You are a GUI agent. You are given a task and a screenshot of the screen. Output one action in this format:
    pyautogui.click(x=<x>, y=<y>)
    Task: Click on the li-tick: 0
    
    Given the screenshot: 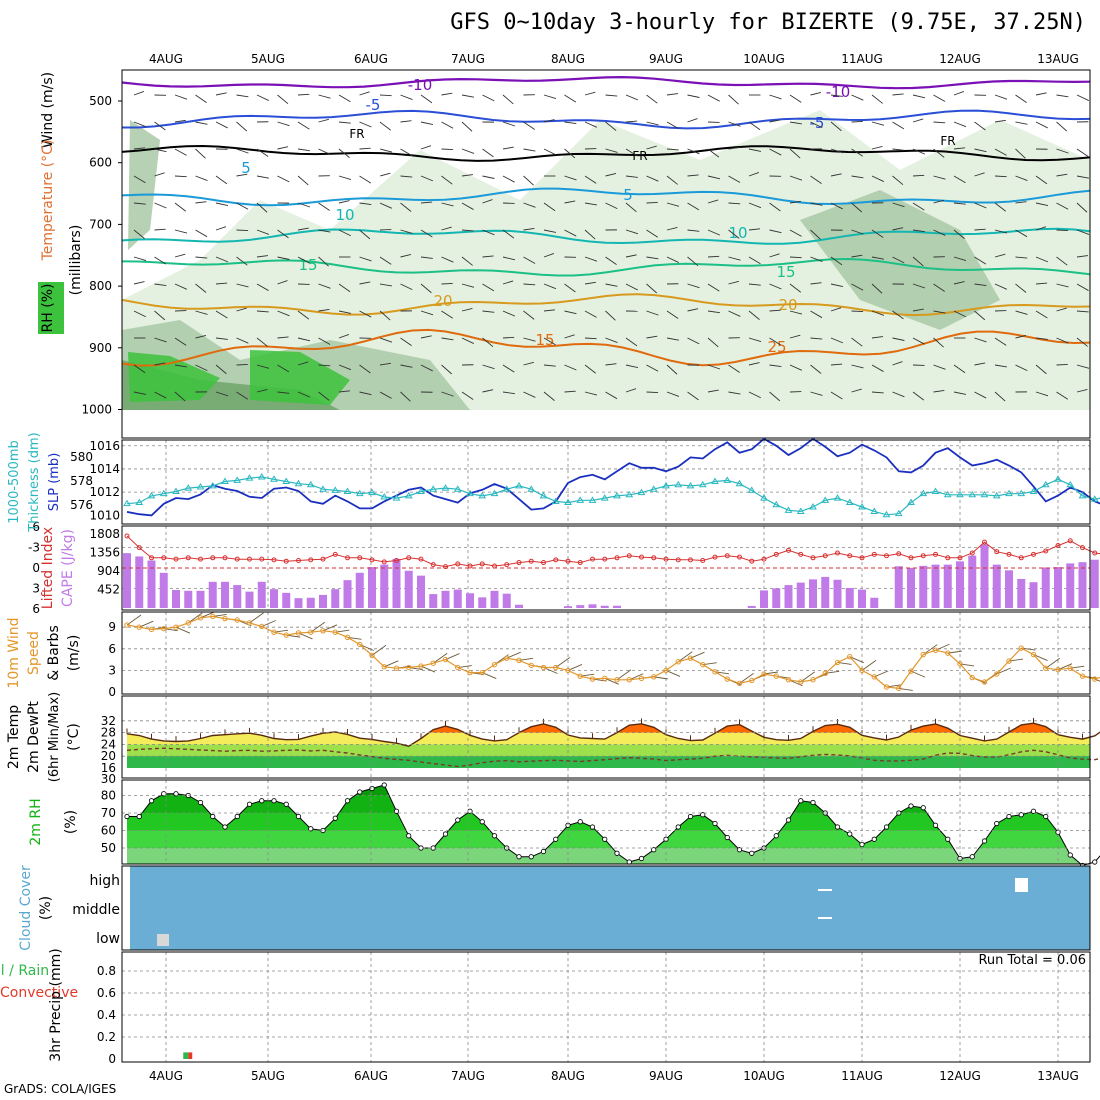 What is the action you would take?
    pyautogui.click(x=36, y=568)
    